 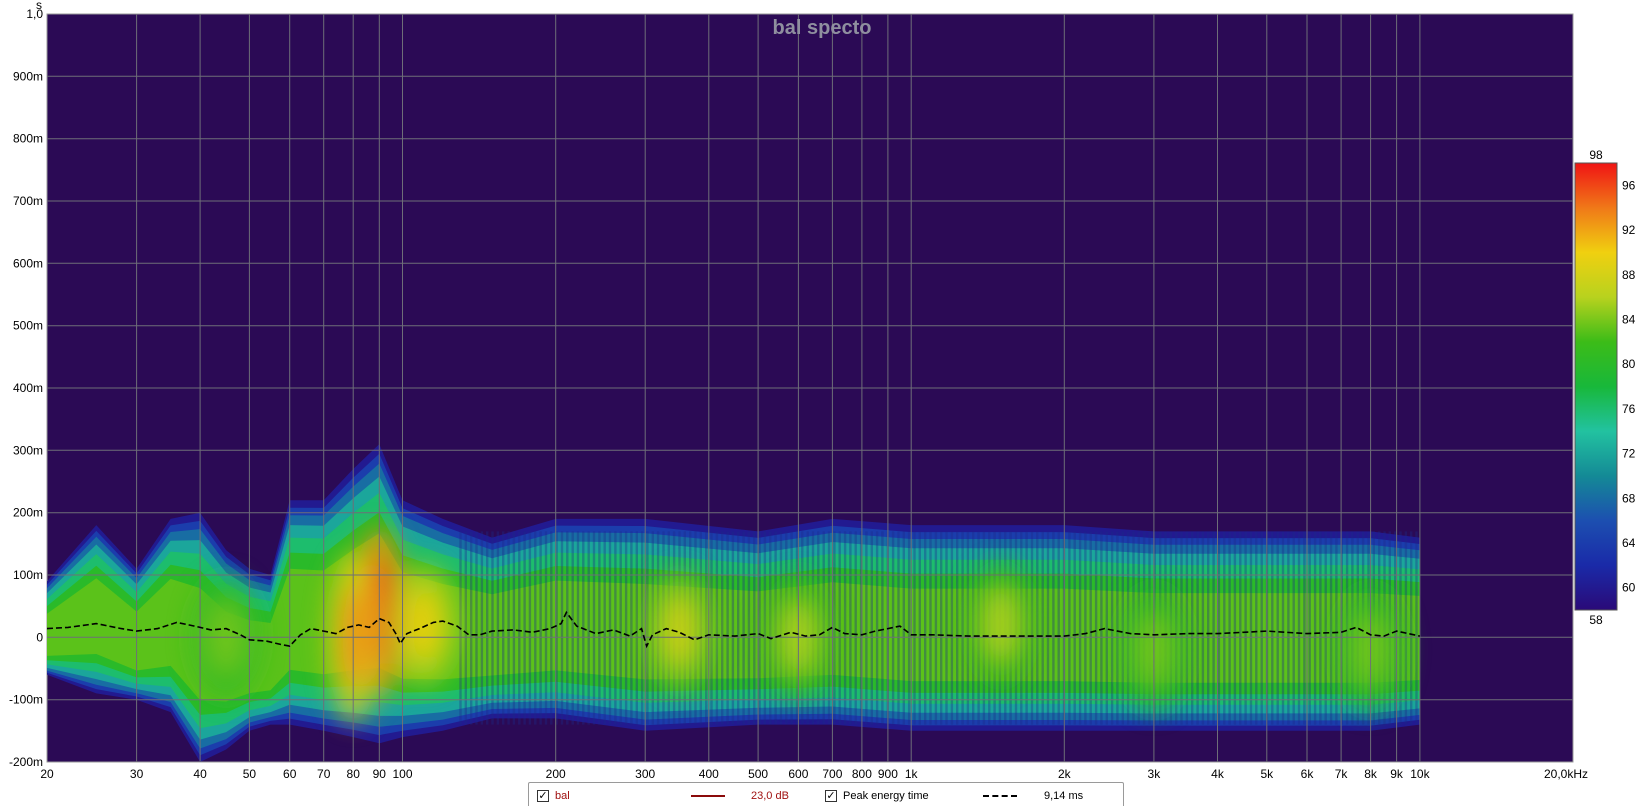 What do you see at coordinates (1629, 588) in the screenshot?
I see `colorbar-tick-label: 60` at bounding box center [1629, 588].